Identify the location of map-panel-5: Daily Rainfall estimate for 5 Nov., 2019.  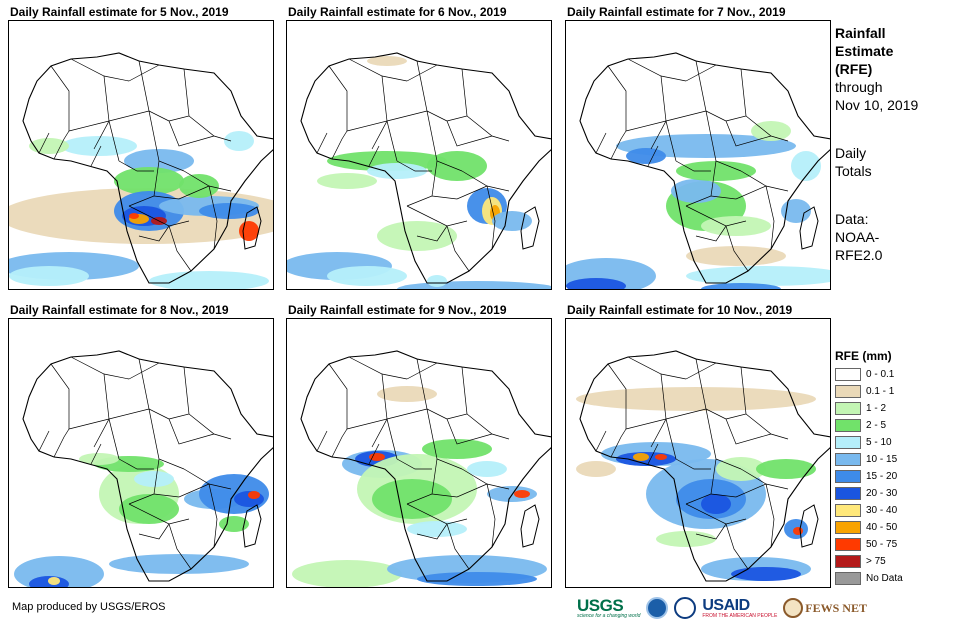
(150, 147).